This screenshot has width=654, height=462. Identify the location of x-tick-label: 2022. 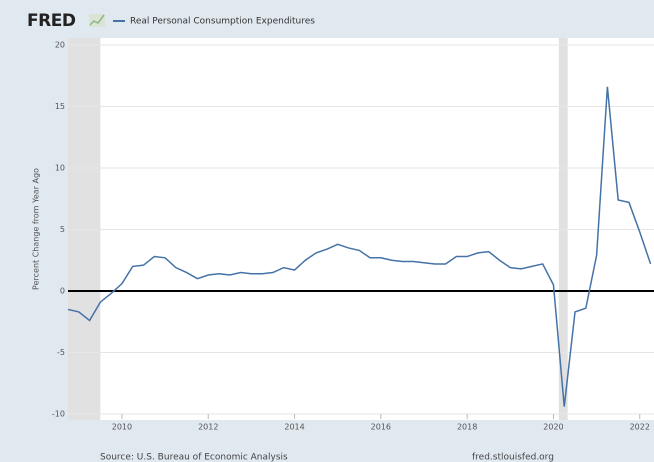
(640, 427).